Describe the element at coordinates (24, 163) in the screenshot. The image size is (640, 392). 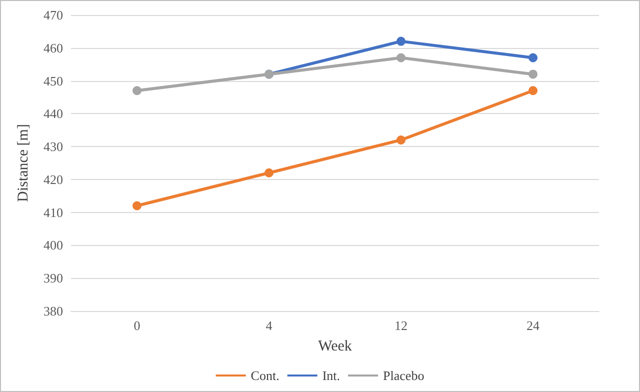
I see `y-axis-title: Distance [m]` at that location.